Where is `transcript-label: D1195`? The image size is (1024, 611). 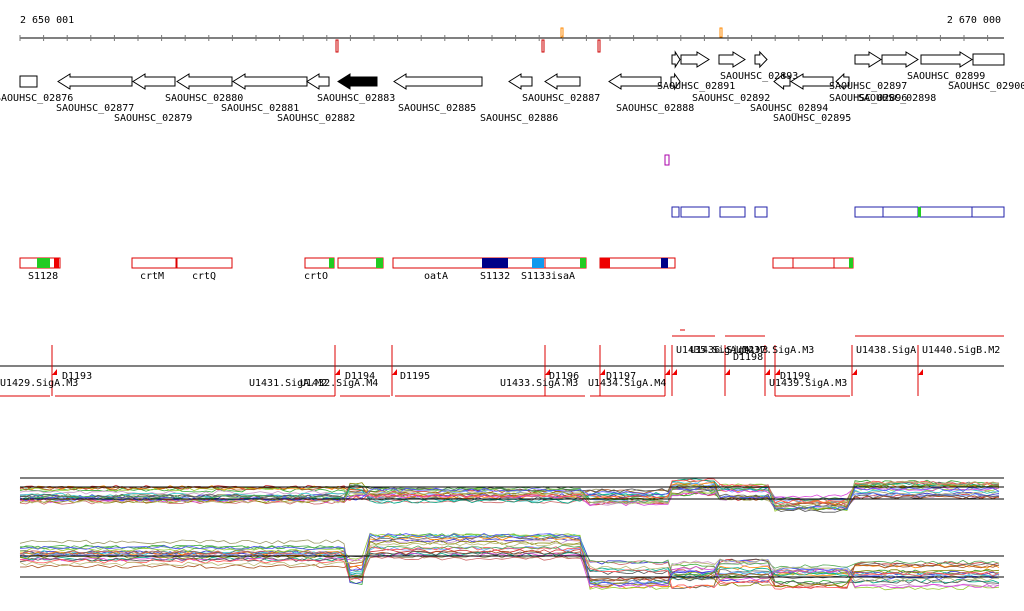
transcript-label: D1195 is located at coordinates (415, 376).